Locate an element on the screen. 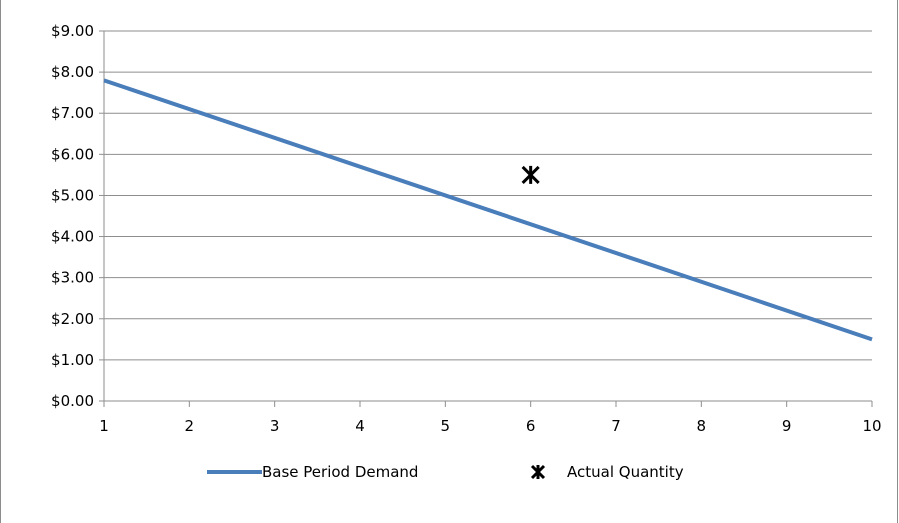 The width and height of the screenshot is (899, 523). legend-item-actual-quantity: Actual Quantity is located at coordinates (607, 472).